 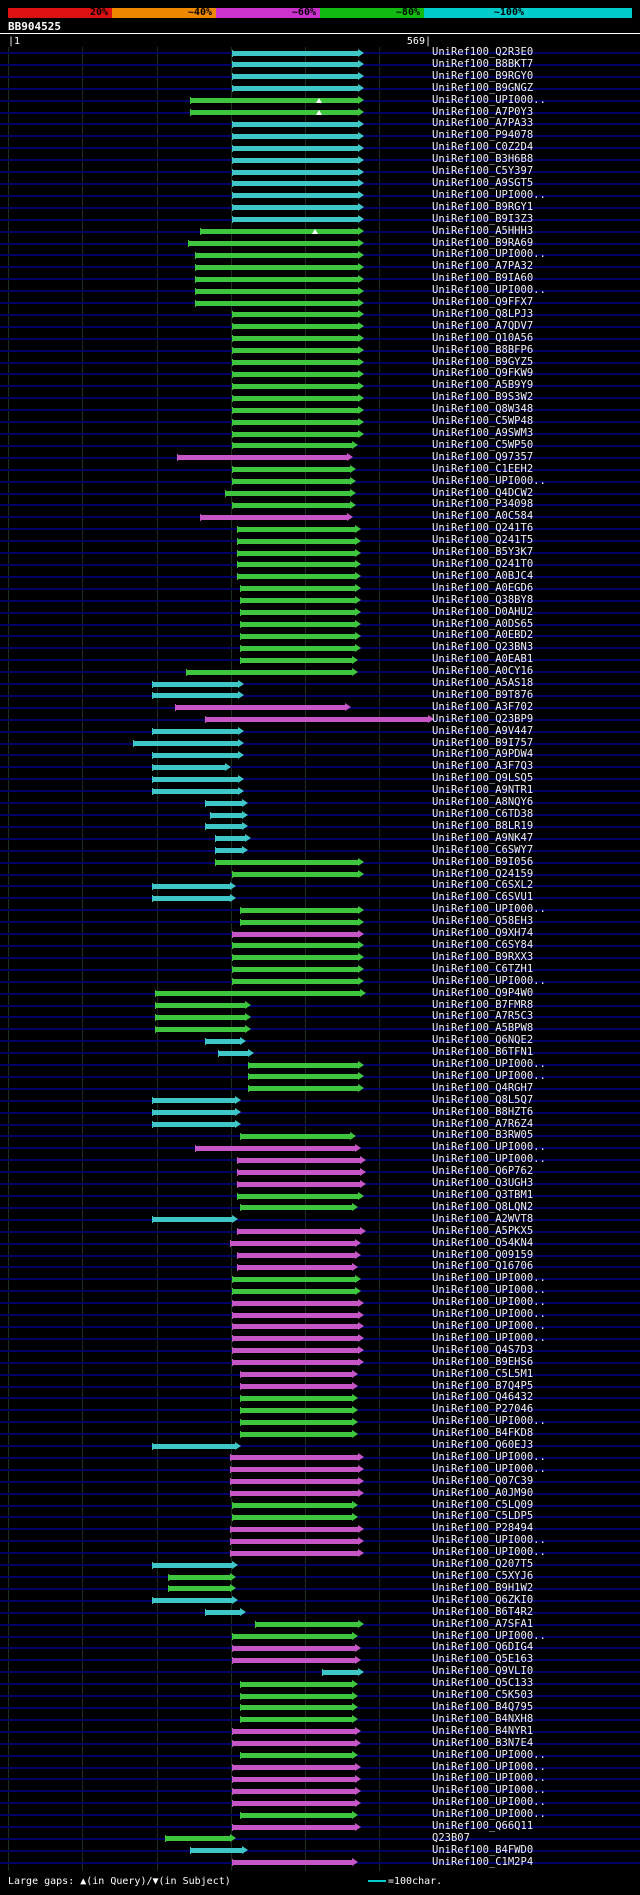 What do you see at coordinates (483, 206) in the screenshot?
I see `hit-label: UniRef100_B9RGY1` at bounding box center [483, 206].